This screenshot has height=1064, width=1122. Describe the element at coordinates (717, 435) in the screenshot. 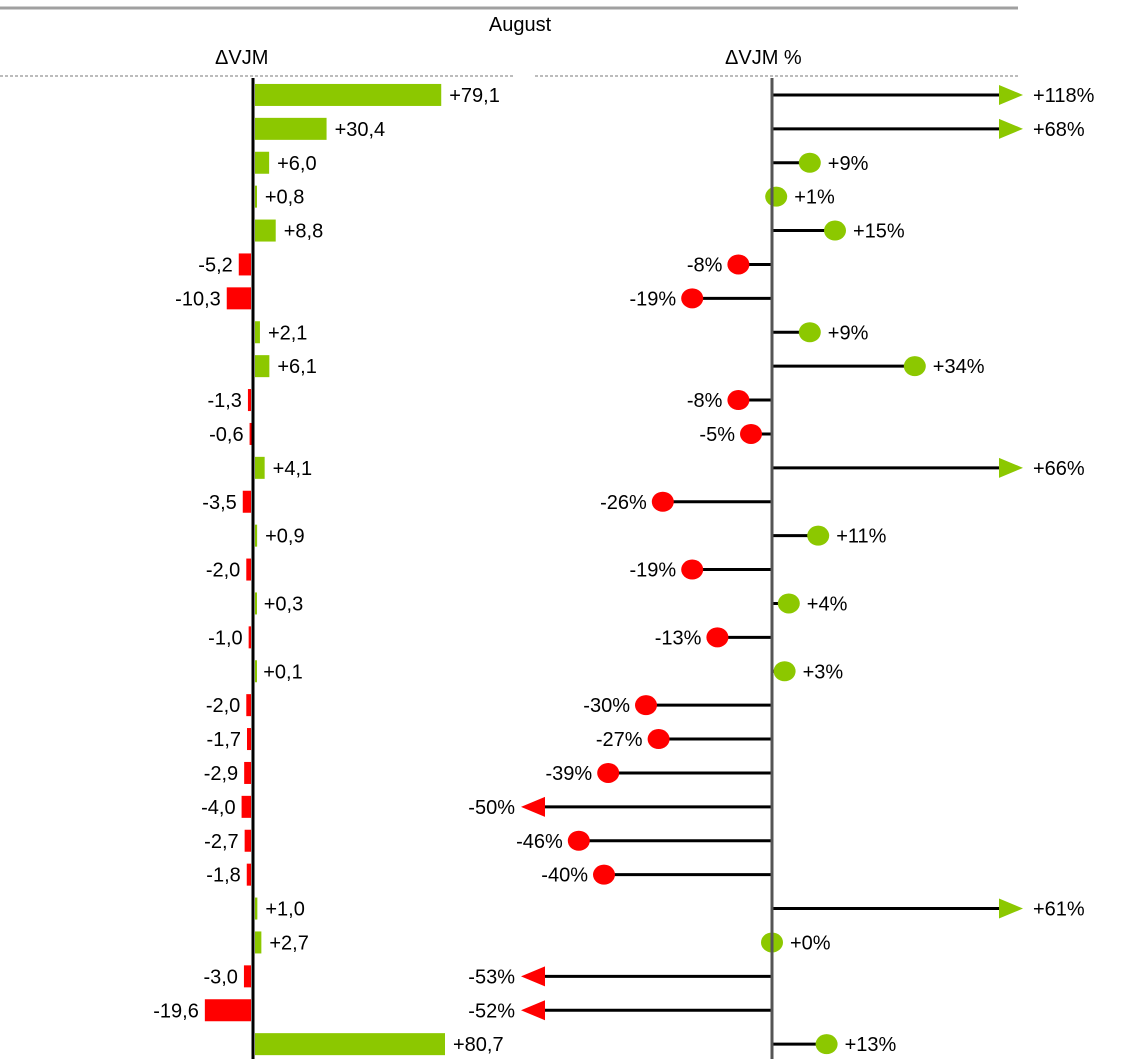

I see `pin-label: -5%` at that location.